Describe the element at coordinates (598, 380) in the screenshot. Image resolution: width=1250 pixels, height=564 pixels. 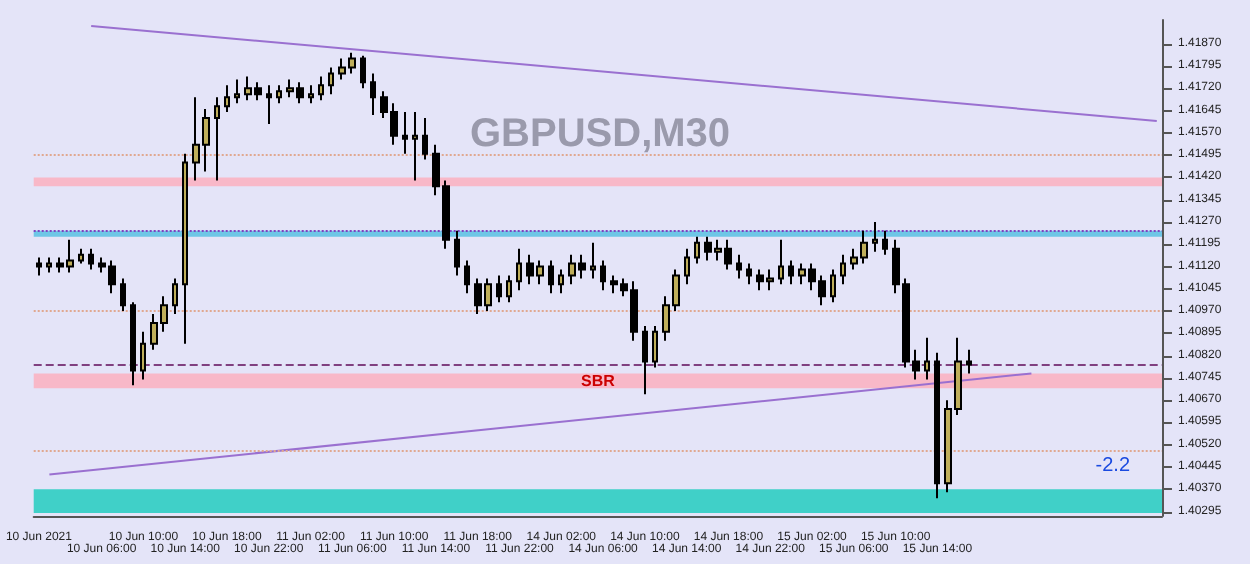
I see `band-label: SBR` at that location.